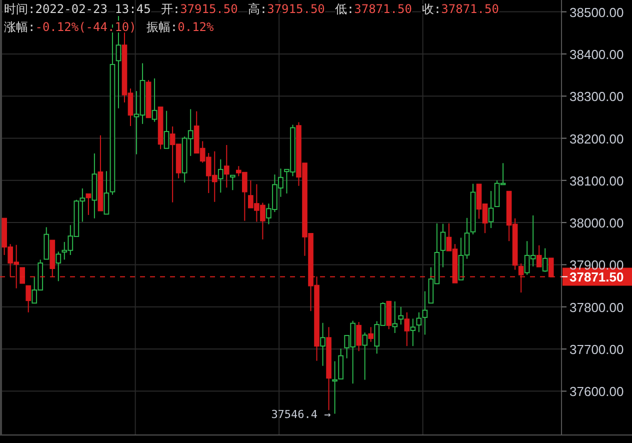 The height and width of the screenshot is (443, 632). What do you see at coordinates (597, 350) in the screenshot?
I see `y-tick-label: 37700.00` at bounding box center [597, 350].